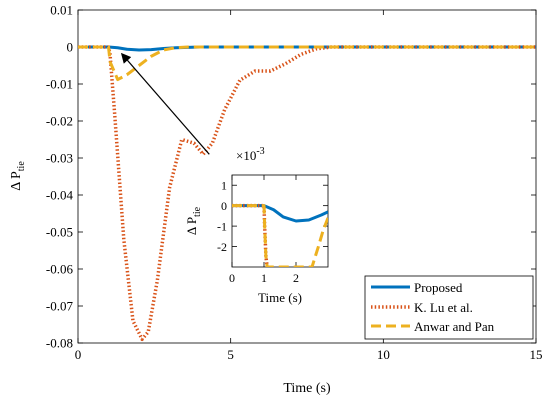  I want to click on inset-x-axis-label: Time (s), so click(280, 297).